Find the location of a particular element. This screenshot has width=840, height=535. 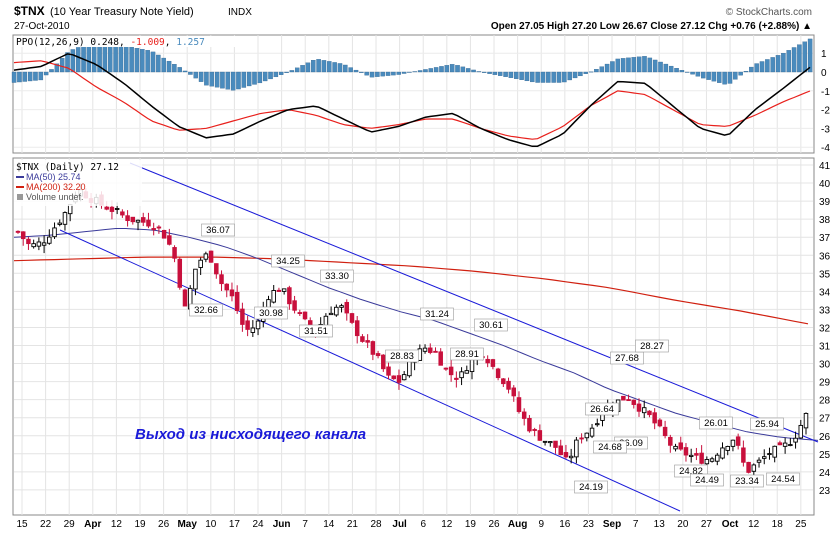

price-label: 24.49 is located at coordinates (707, 480).